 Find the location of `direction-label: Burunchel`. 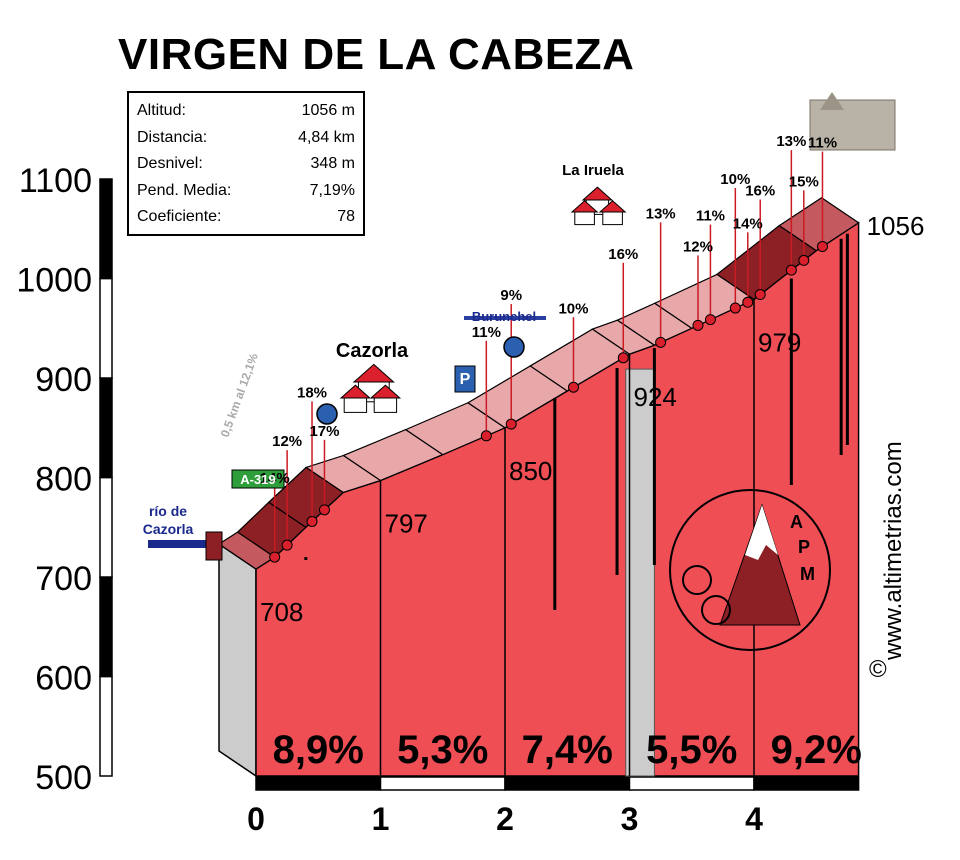

direction-label: Burunchel is located at coordinates (504, 316).